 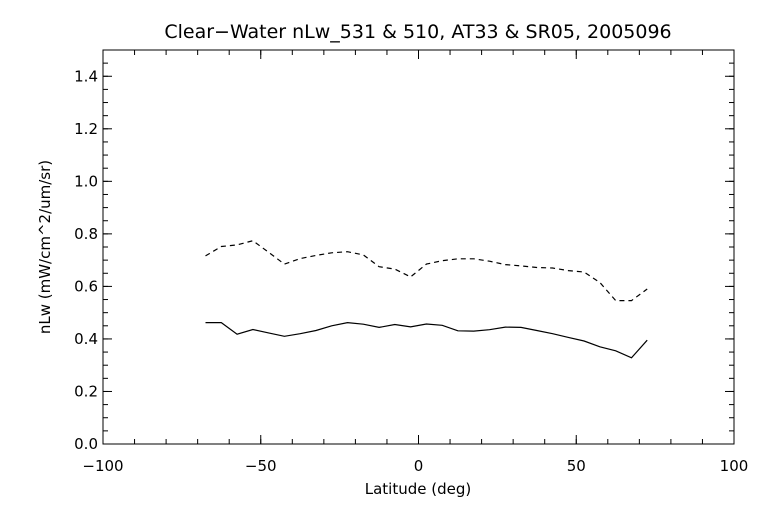 What do you see at coordinates (86, 391) in the screenshot?
I see `y-tick-label: 0.2` at bounding box center [86, 391].